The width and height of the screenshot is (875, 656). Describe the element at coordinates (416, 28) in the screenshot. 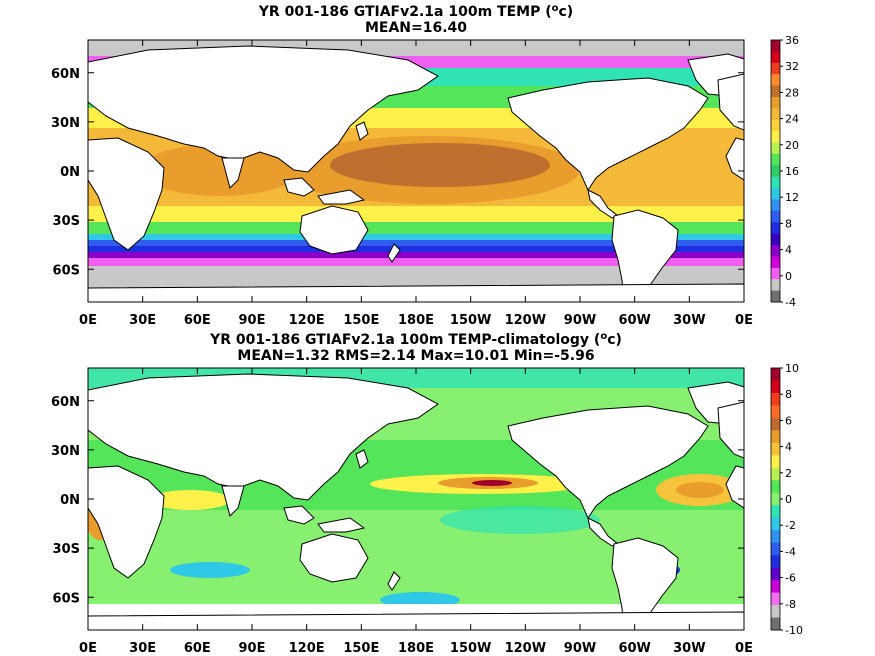

I see `panel-top-title-line2: MEAN=16.40` at that location.